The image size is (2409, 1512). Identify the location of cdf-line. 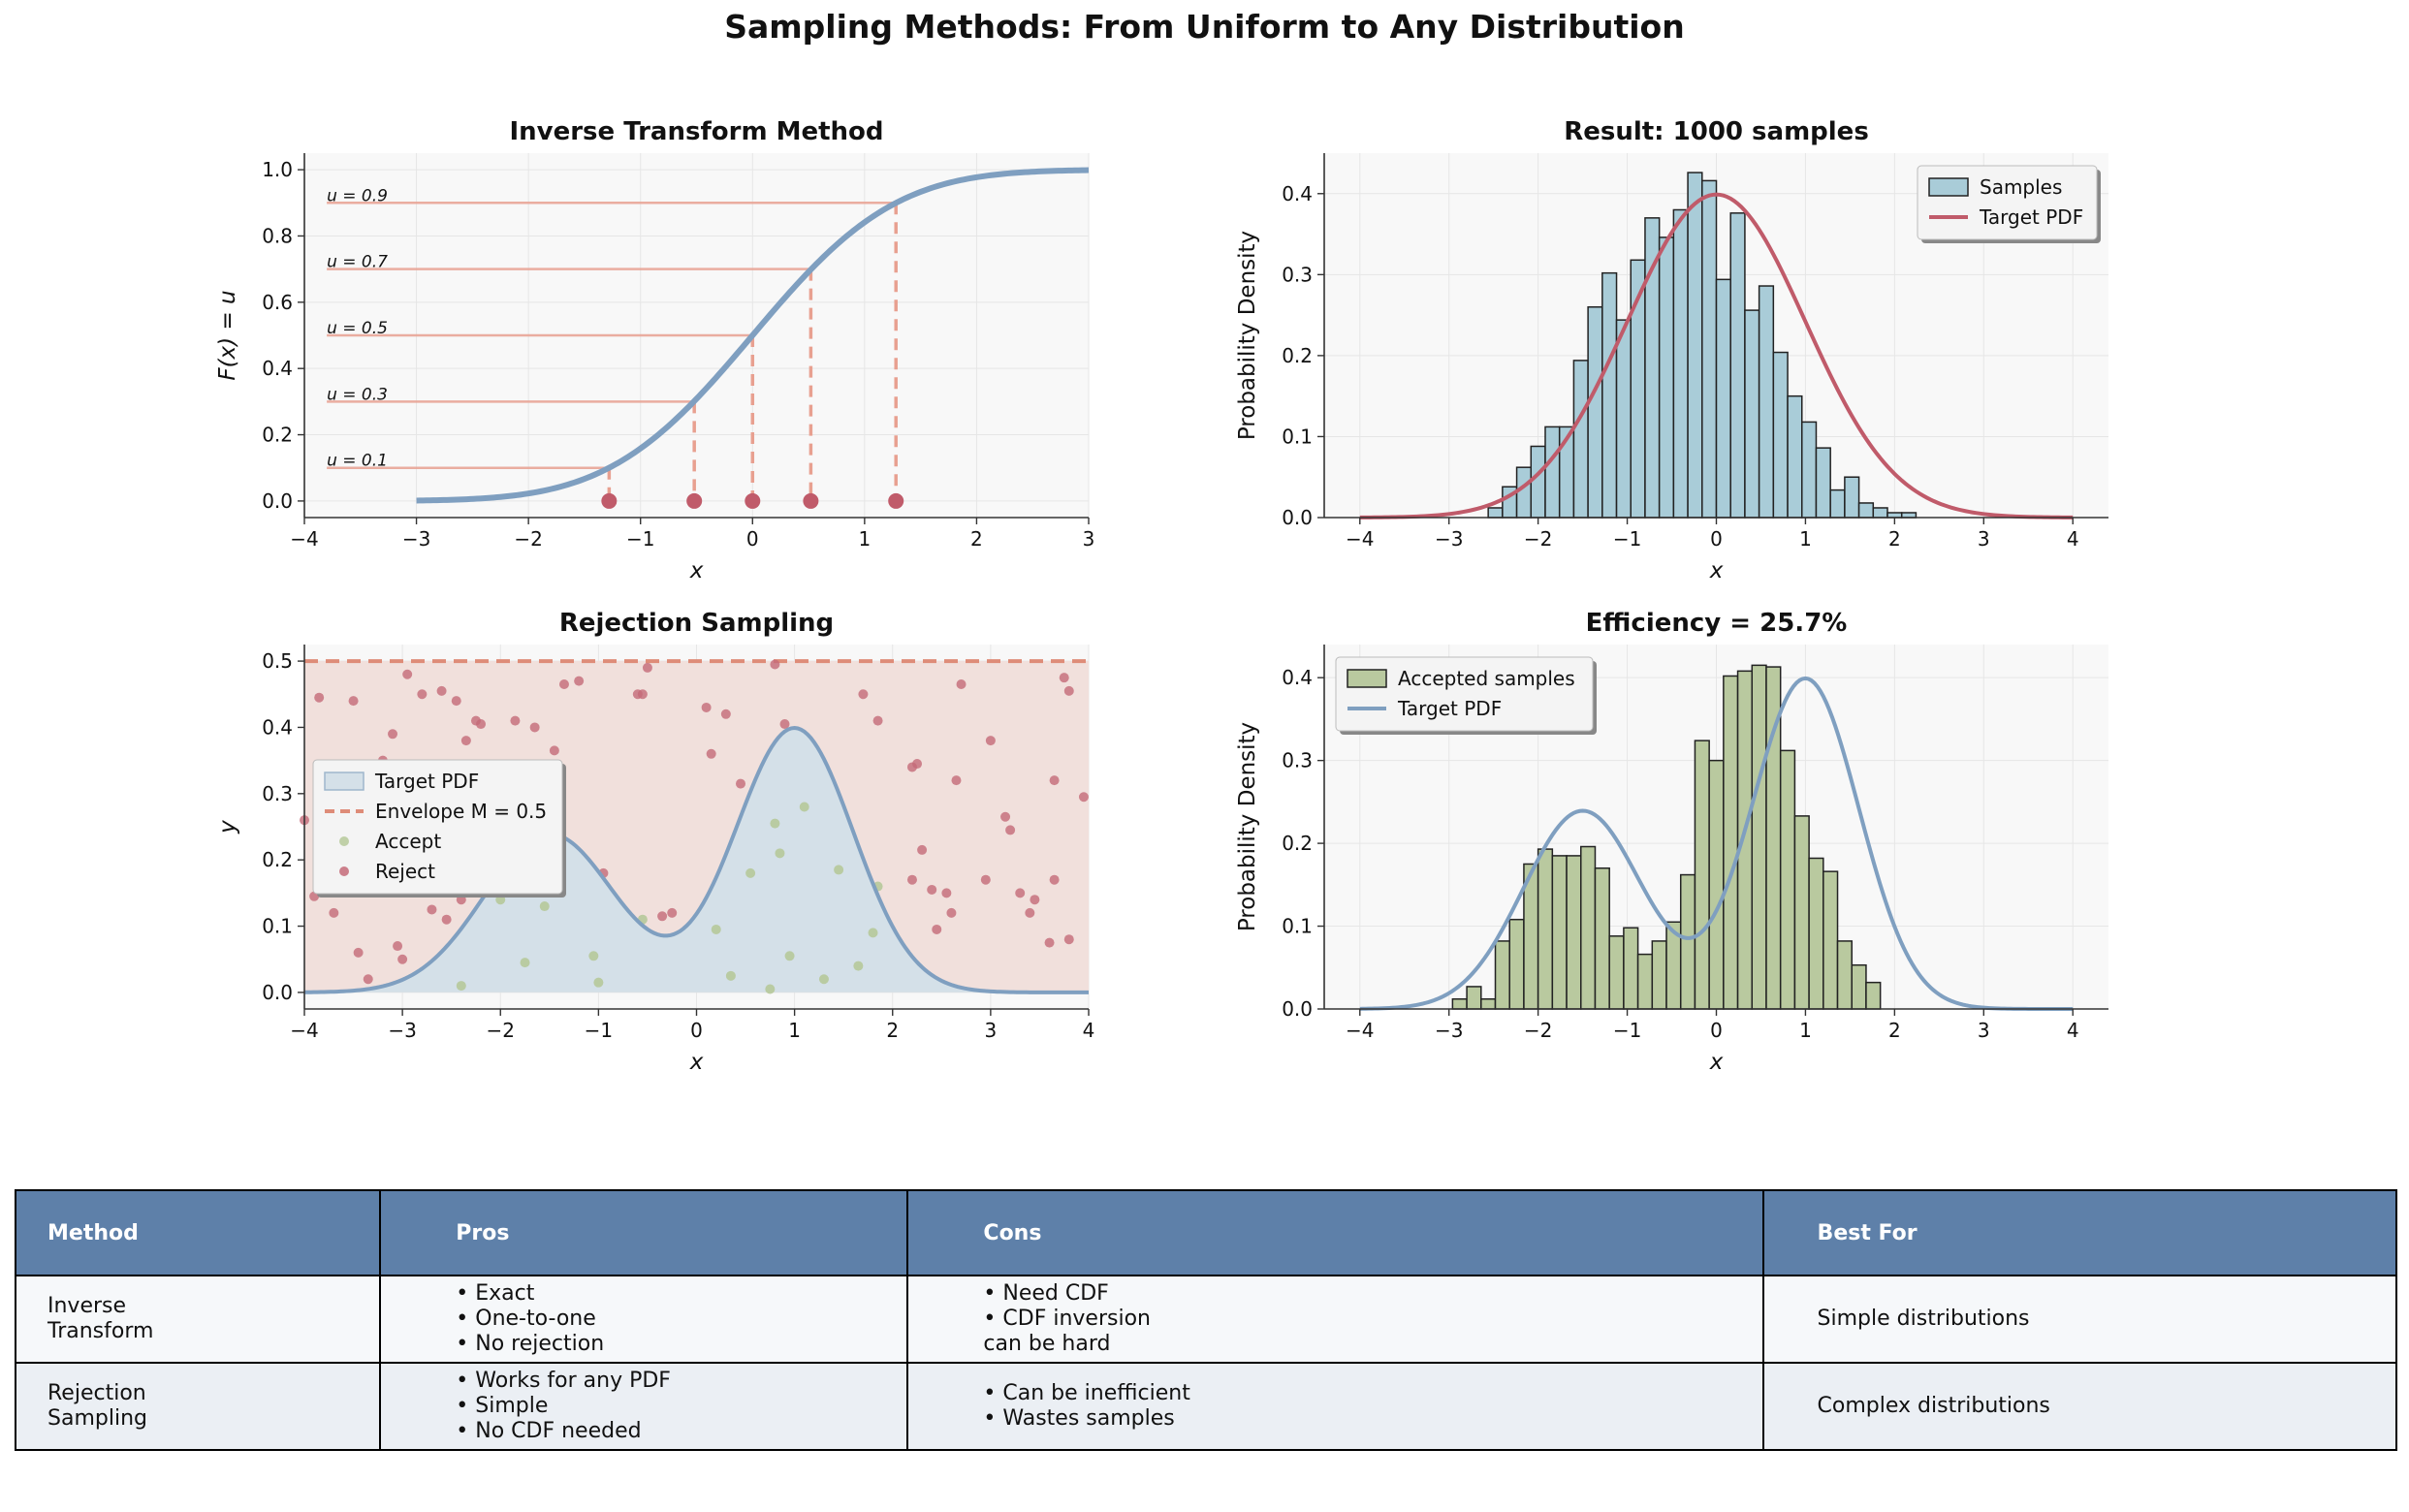
(753, 335).